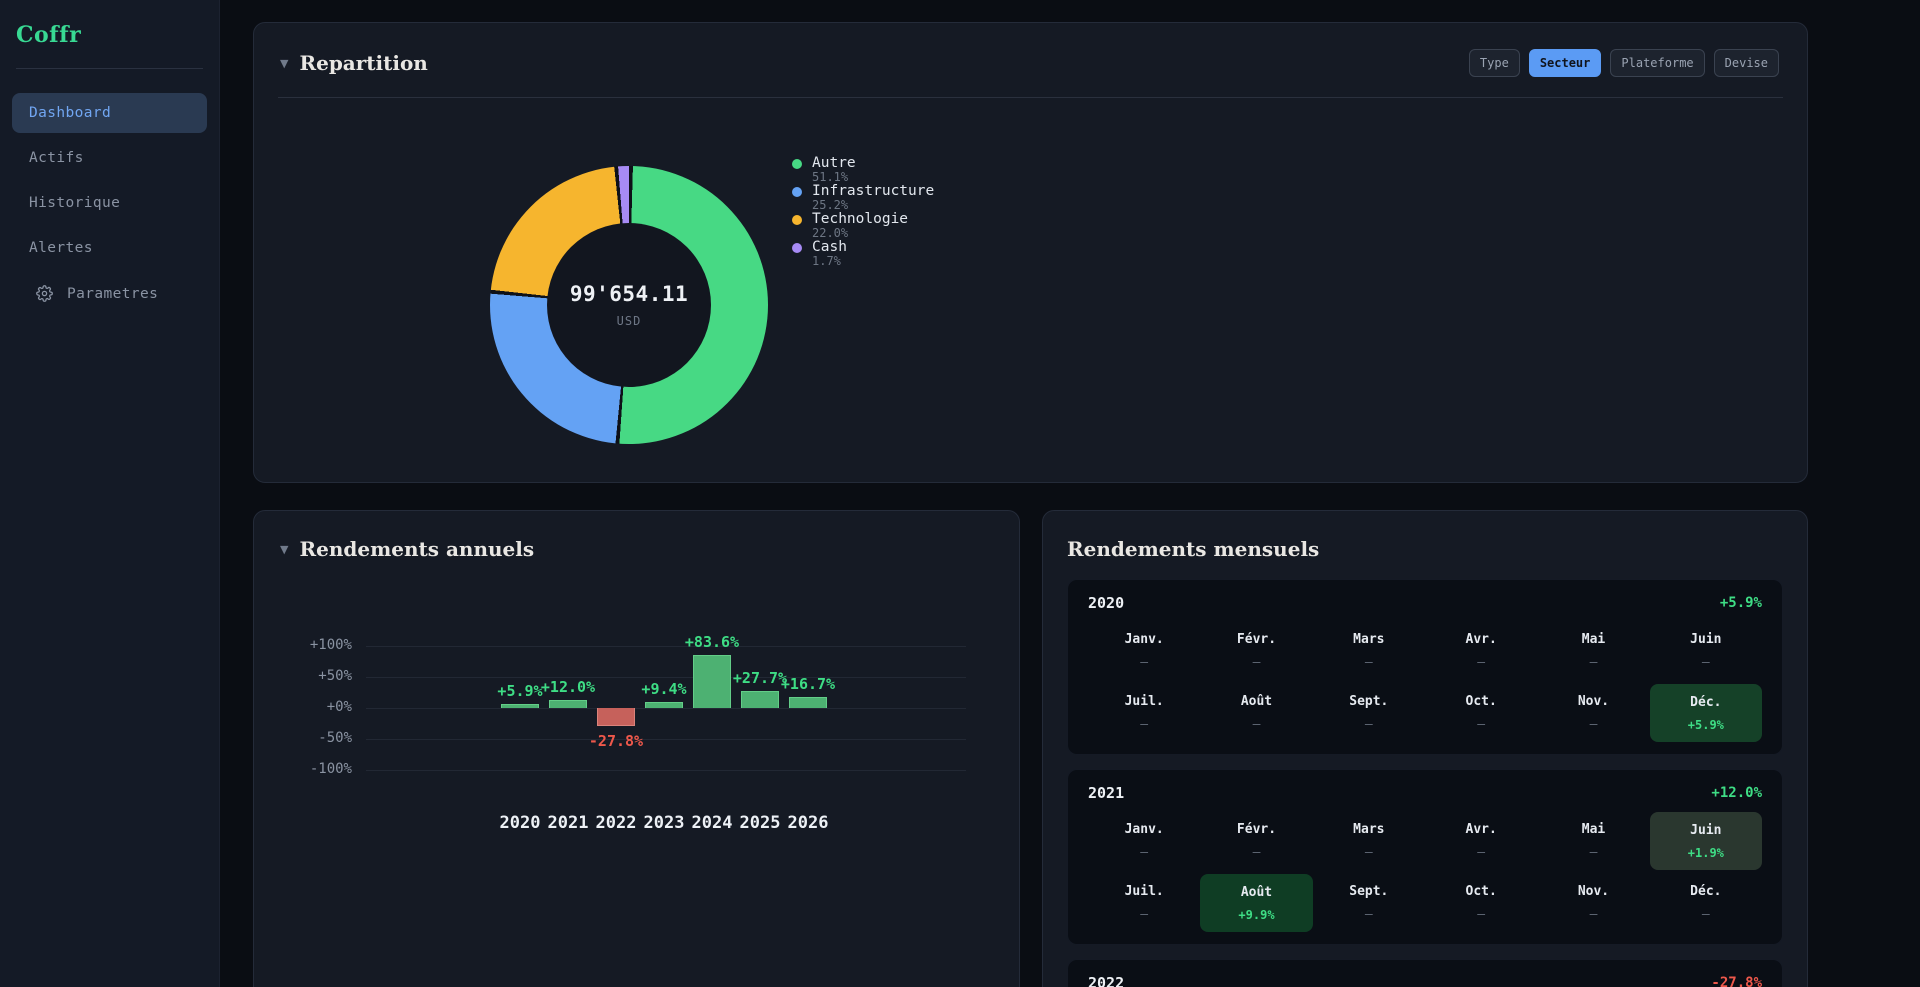  Describe the element at coordinates (1593, 701) in the screenshot. I see `month-name: Nov.` at that location.